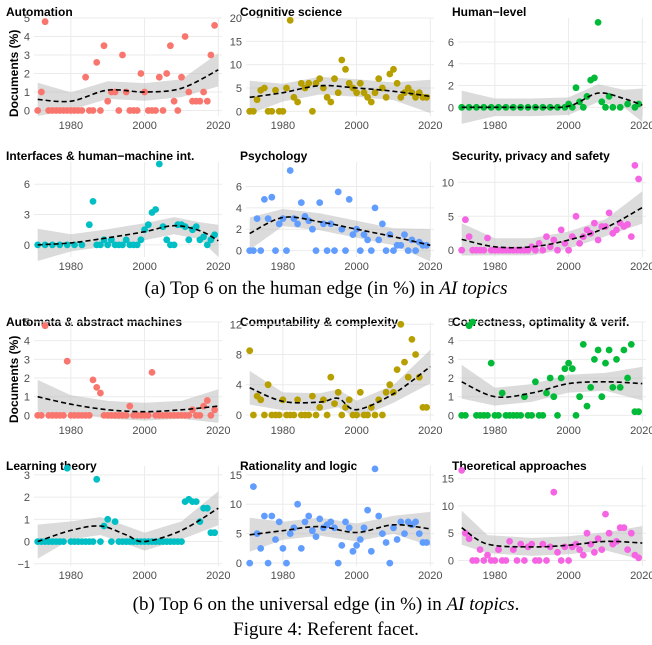 The height and width of the screenshot is (645, 652). What do you see at coordinates (27, 216) in the screenshot?
I see `y-tick-label: 3` at bounding box center [27, 216].